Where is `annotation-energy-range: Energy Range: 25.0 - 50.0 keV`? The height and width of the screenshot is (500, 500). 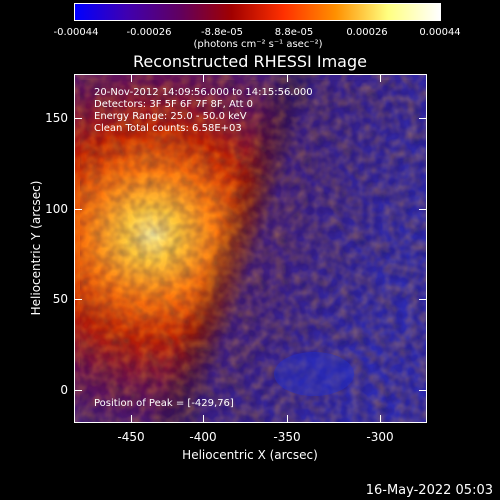
annotation-energy-range: Energy Range: 25.0 - 50.0 keV is located at coordinates (170, 116).